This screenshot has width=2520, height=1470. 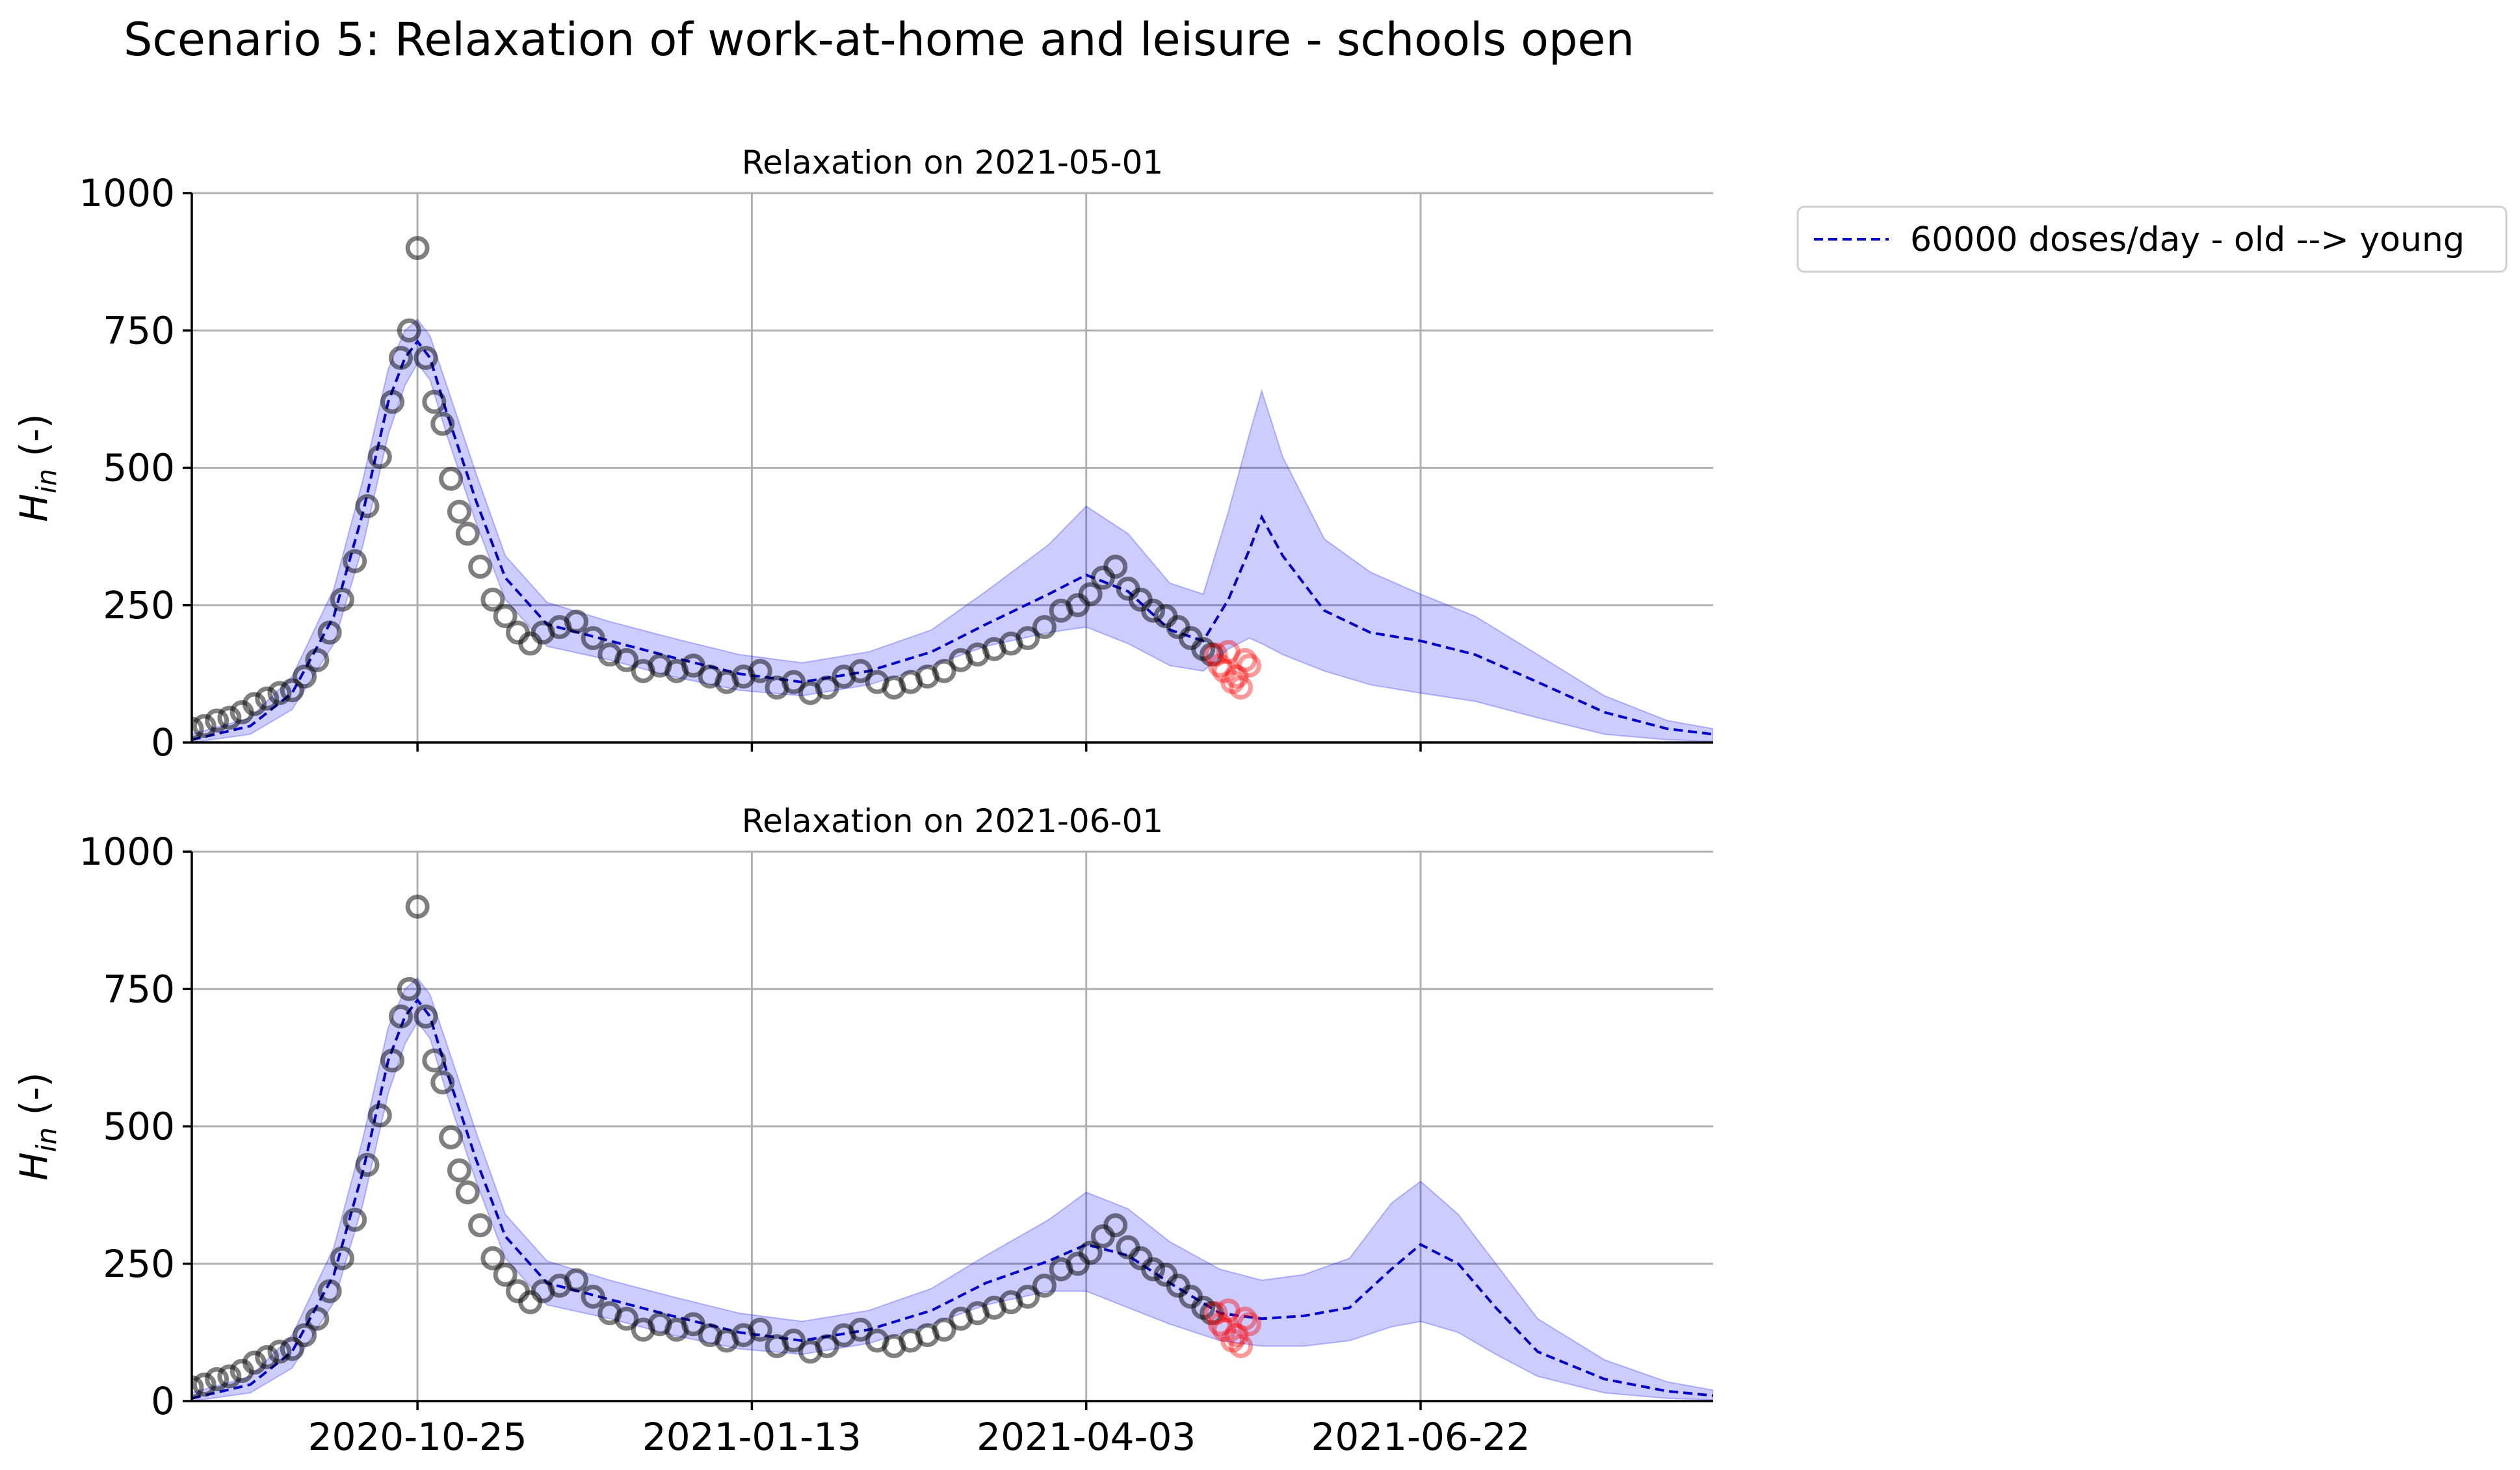 I want to click on subplot-title: Relaxation on 2021-06-01, so click(x=952, y=821).